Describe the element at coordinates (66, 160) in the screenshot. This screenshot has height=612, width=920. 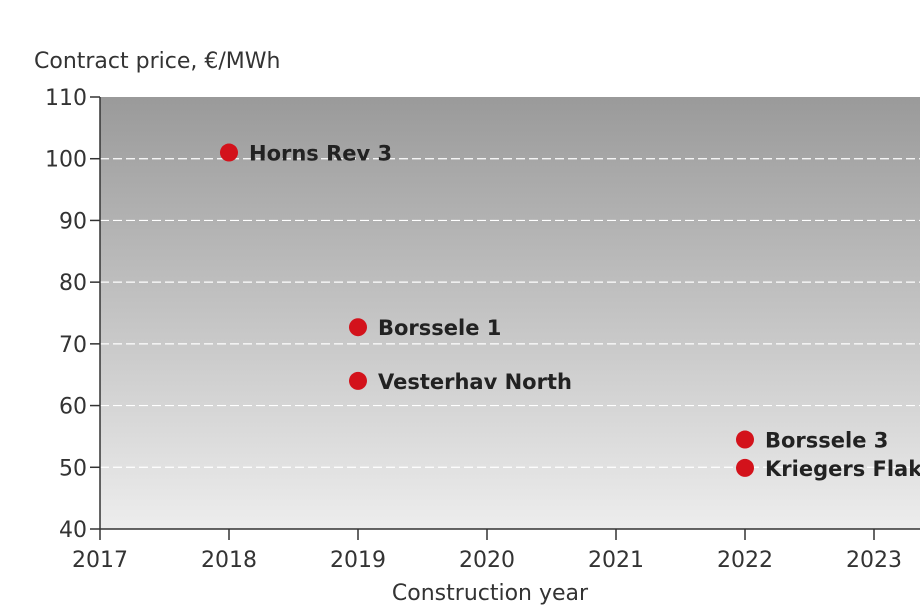
I see `y-tick-label: 100` at that location.